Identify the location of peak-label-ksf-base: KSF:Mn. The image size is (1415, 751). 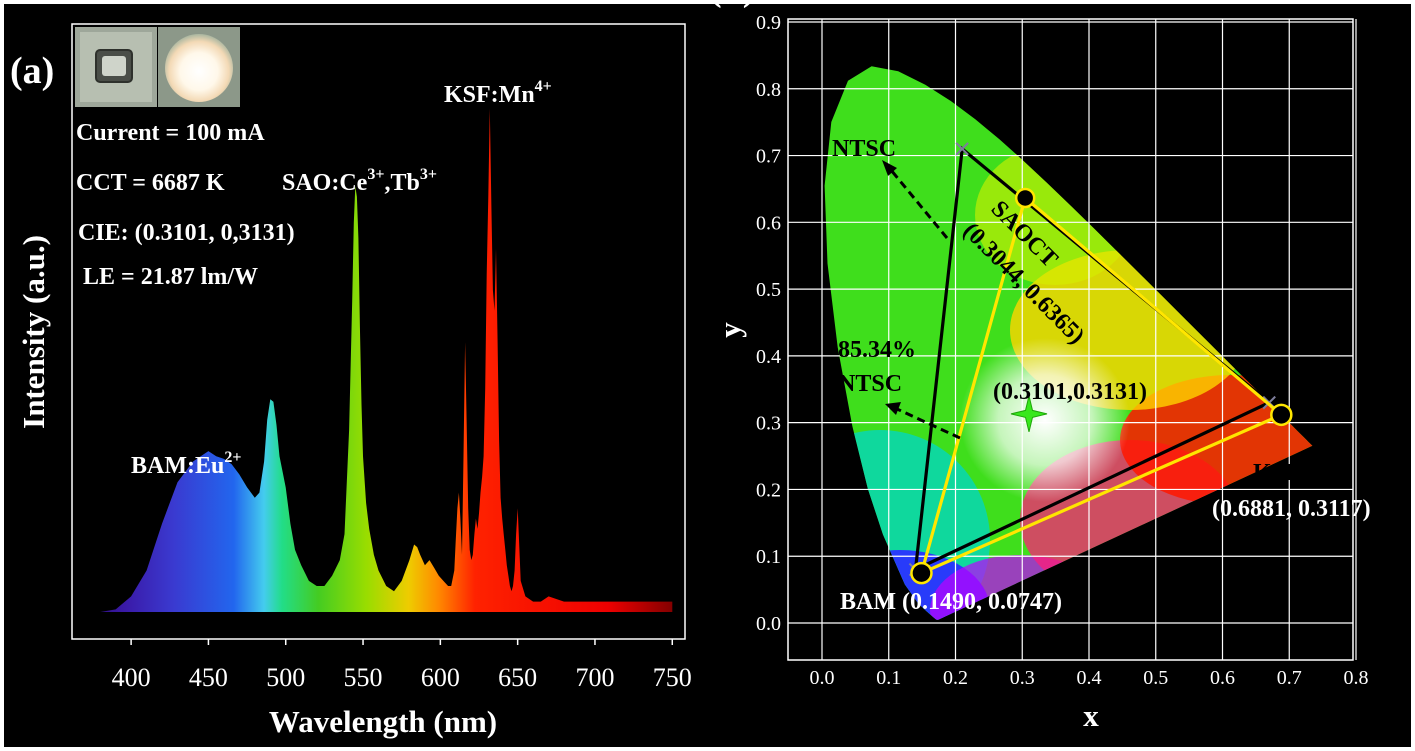
(489, 95).